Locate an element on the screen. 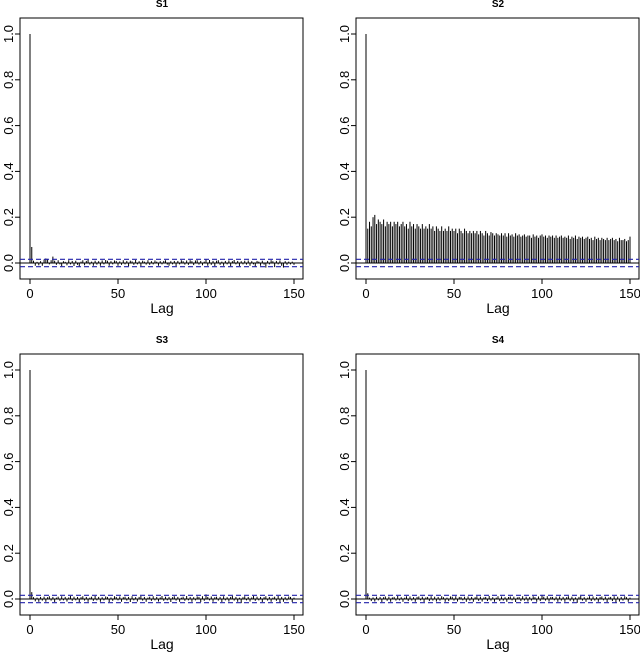 The width and height of the screenshot is (640, 652). panel-title: S2 is located at coordinates (498, 5).